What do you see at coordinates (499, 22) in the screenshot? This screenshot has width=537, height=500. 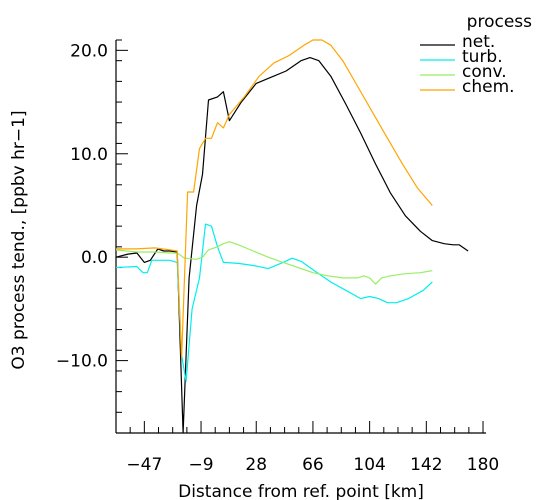 I see `legend-title: process` at bounding box center [499, 22].